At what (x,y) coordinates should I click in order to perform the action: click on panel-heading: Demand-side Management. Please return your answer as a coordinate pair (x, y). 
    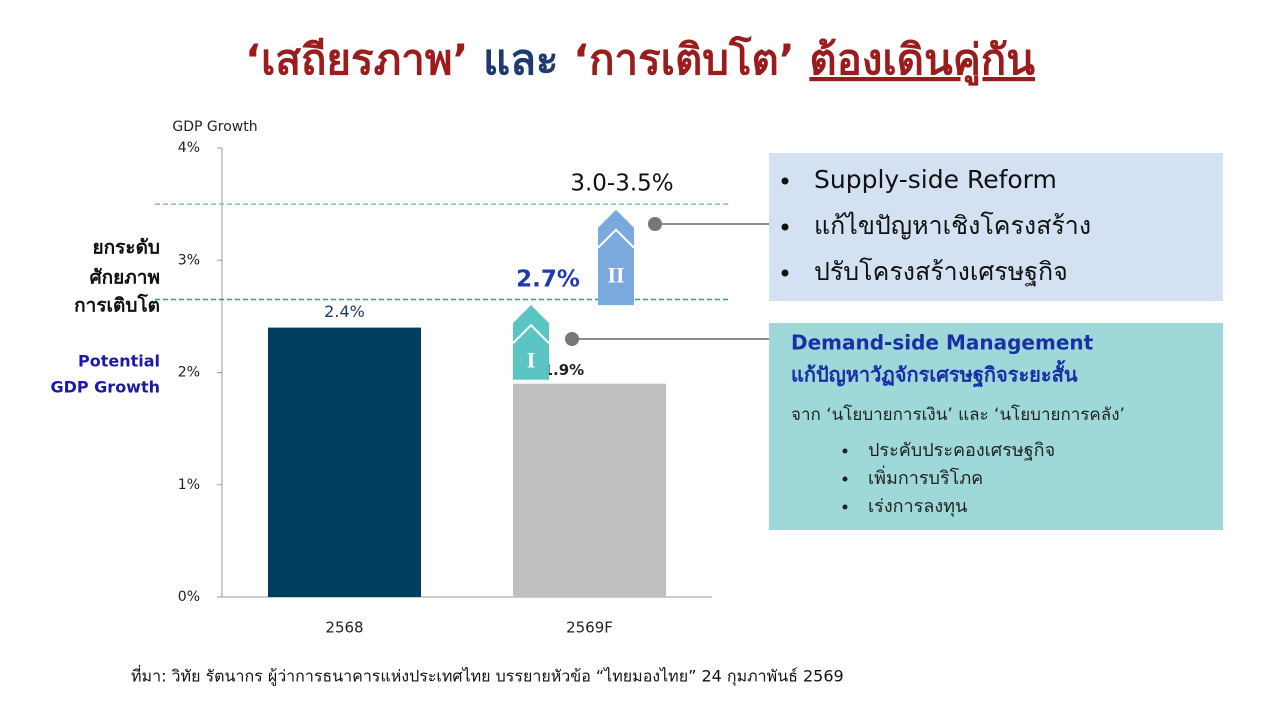
    Looking at the image, I should click on (942, 343).